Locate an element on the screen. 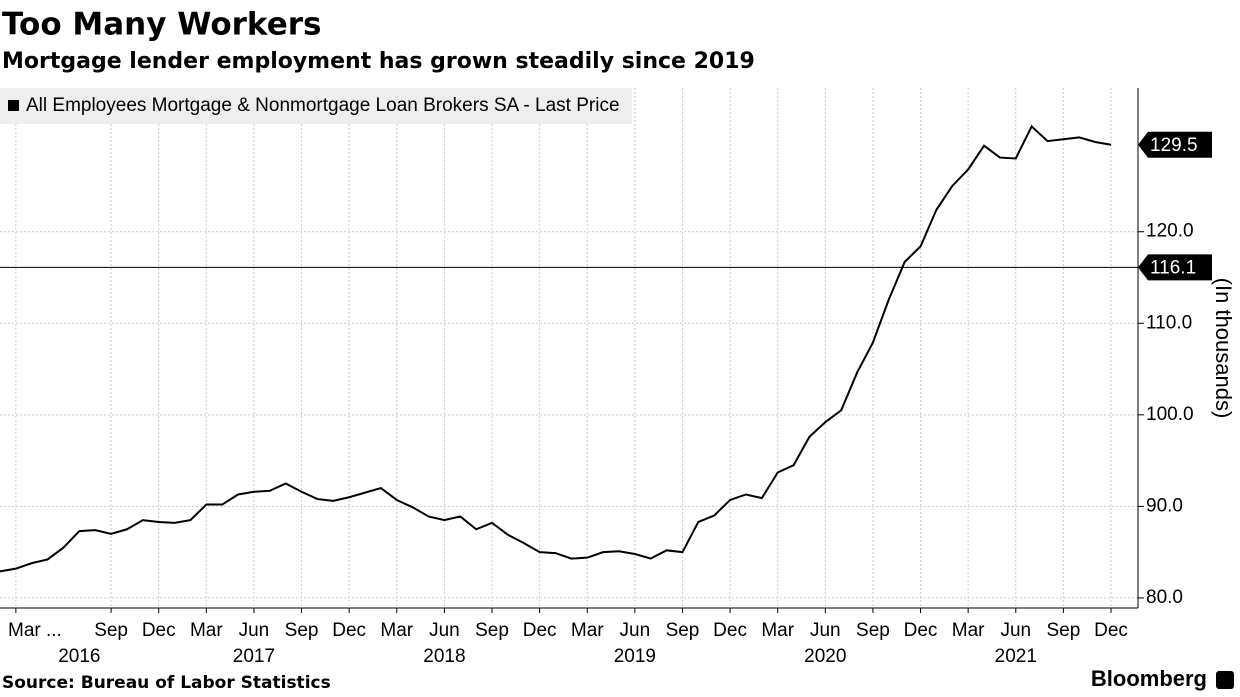 The width and height of the screenshot is (1240, 697). source: Source: Bureau of Labor Statistics is located at coordinates (166, 683).